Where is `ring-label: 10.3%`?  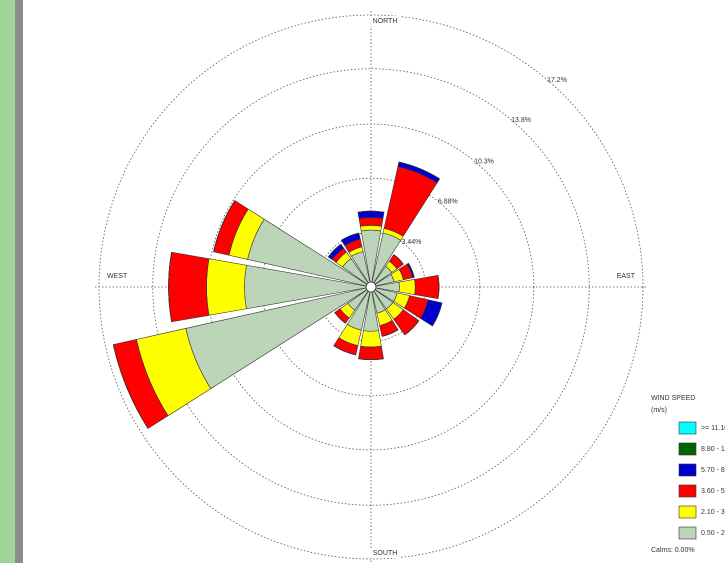 ring-label: 10.3% is located at coordinates (484, 161).